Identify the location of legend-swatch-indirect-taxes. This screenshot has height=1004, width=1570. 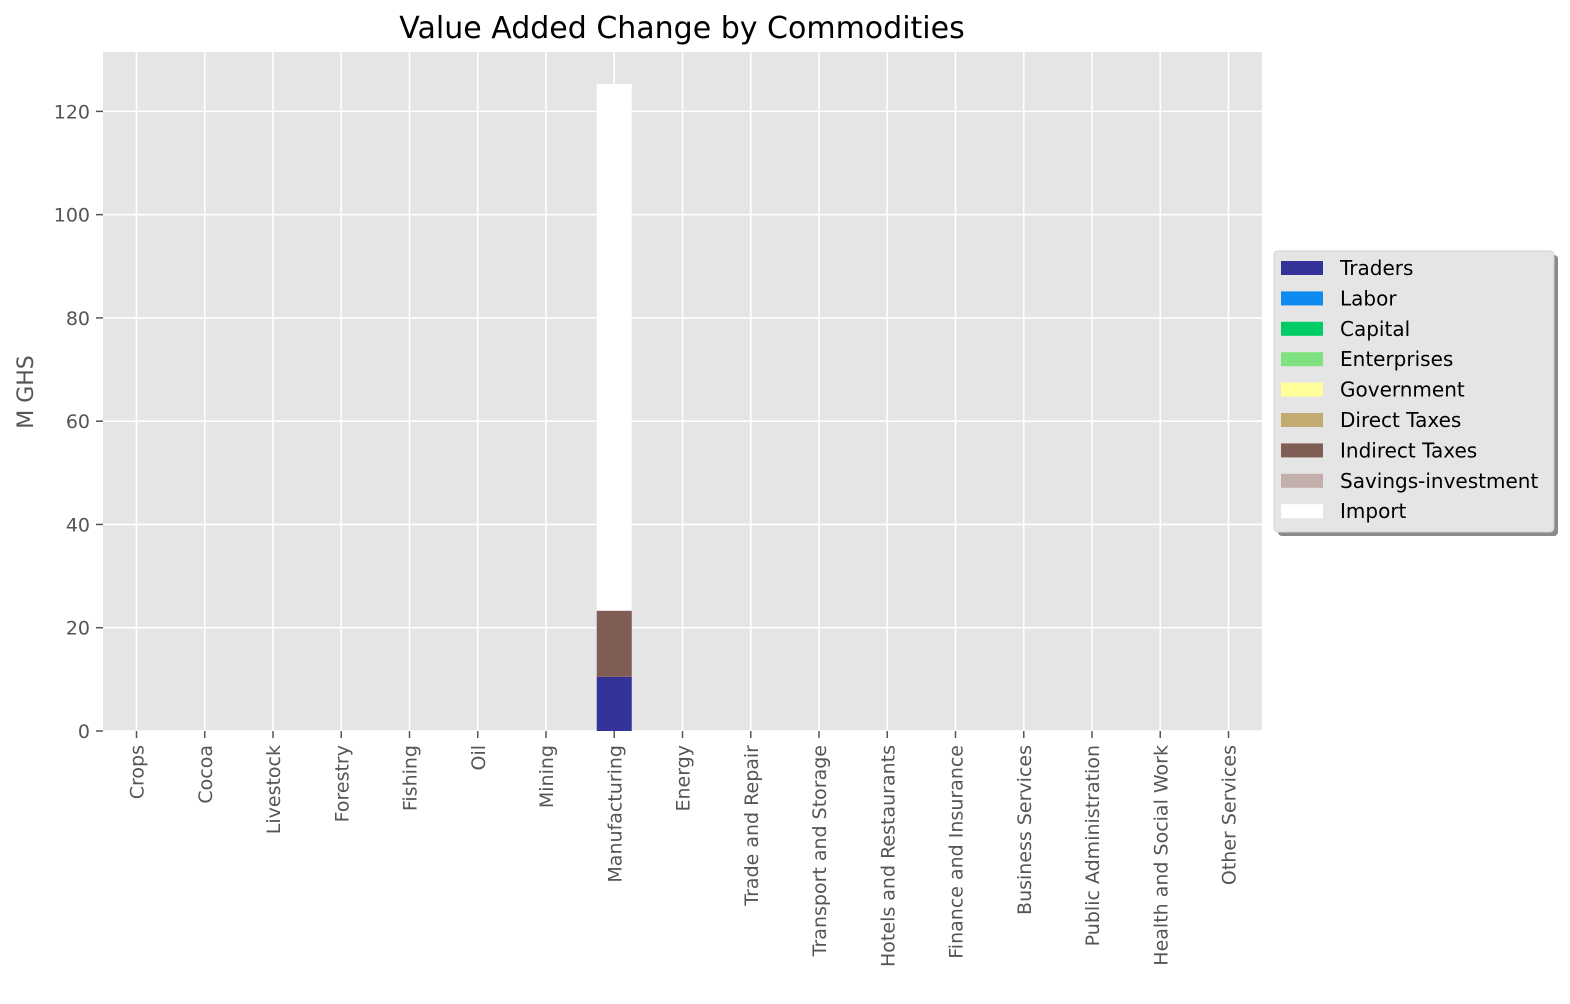
(1302, 450).